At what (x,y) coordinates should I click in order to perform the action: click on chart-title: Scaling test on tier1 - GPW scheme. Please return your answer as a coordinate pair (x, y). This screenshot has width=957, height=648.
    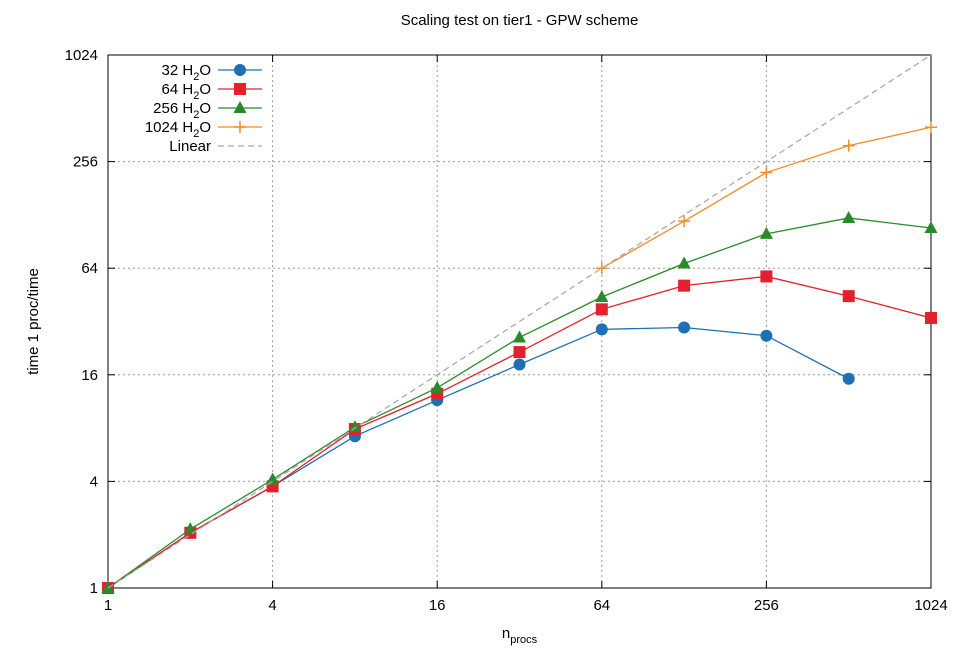
    Looking at the image, I should click on (520, 20).